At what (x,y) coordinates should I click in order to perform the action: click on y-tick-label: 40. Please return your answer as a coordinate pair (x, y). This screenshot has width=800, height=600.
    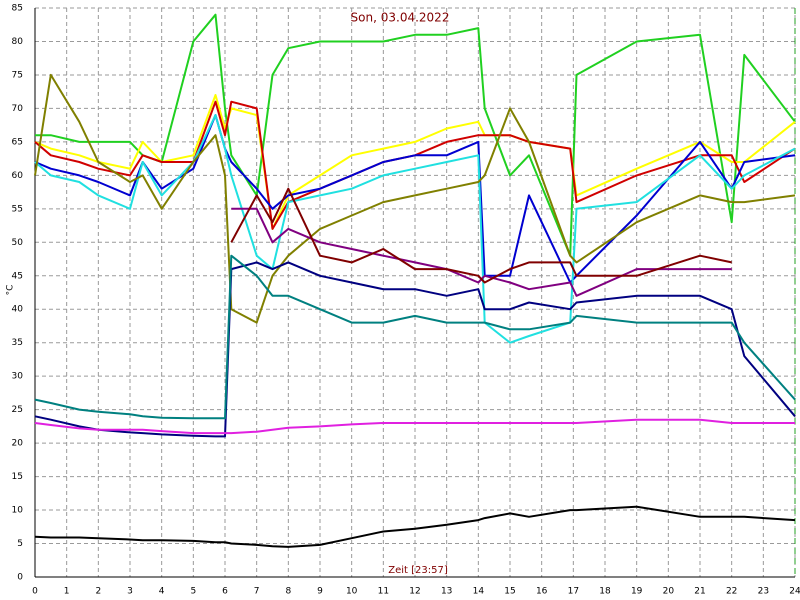
    Looking at the image, I should click on (18, 310).